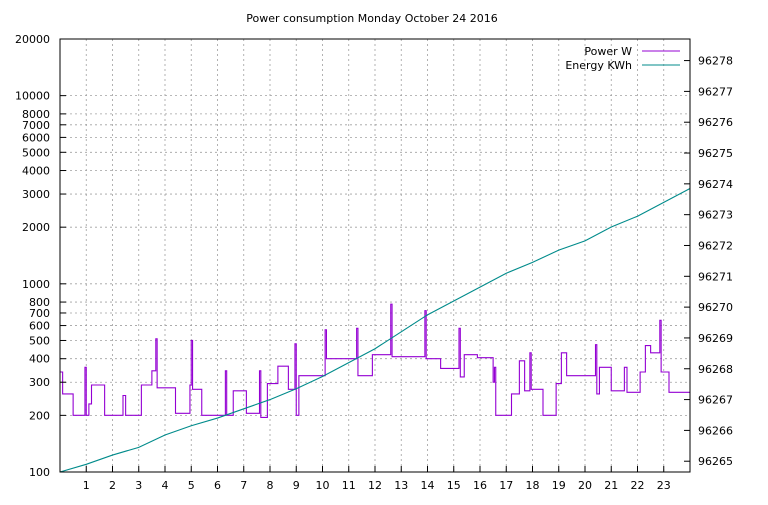 The width and height of the screenshot is (768, 505). Describe the element at coordinates (715, 61) in the screenshot. I see `y-right-tick-label: 96278` at that location.